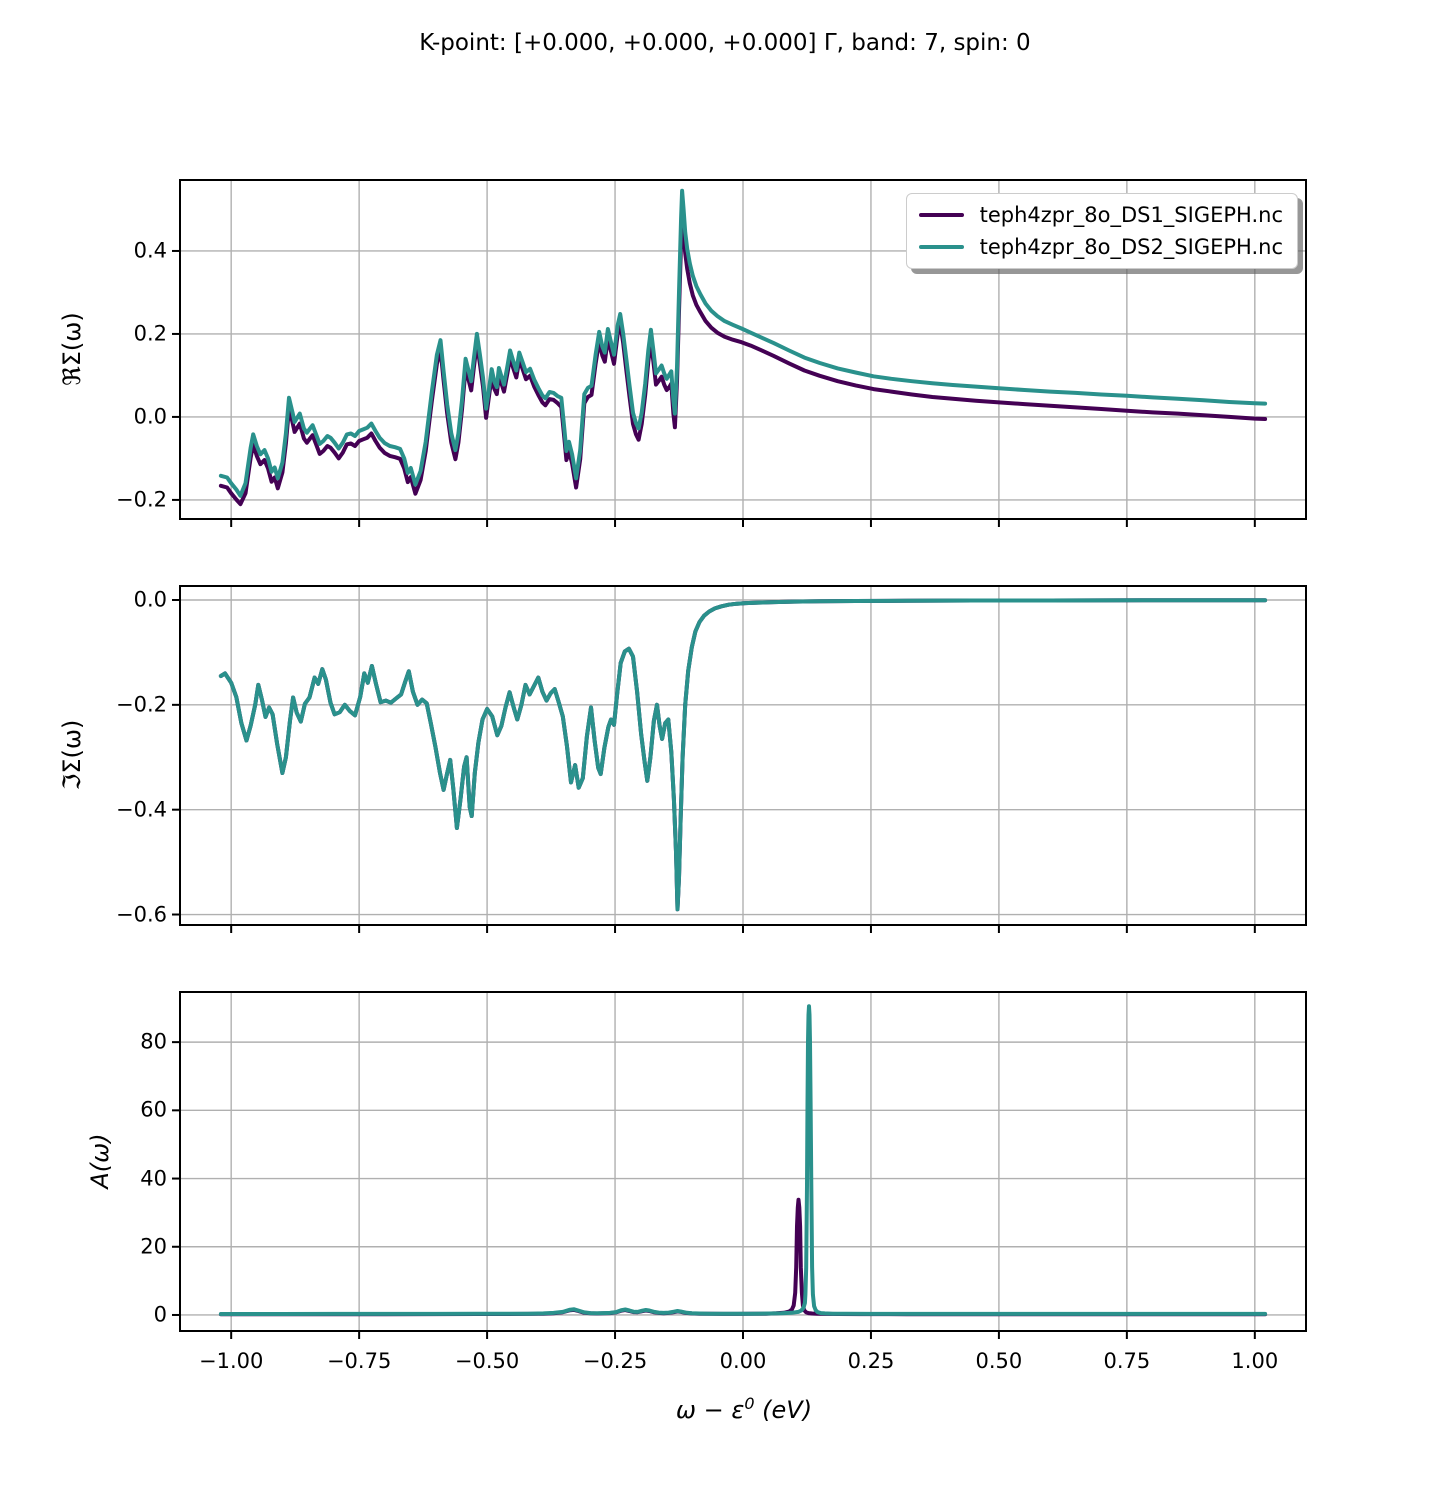 This screenshot has height=1496, width=1450. I want to click on x-tick-label: 0.75, so click(1127, 1361).